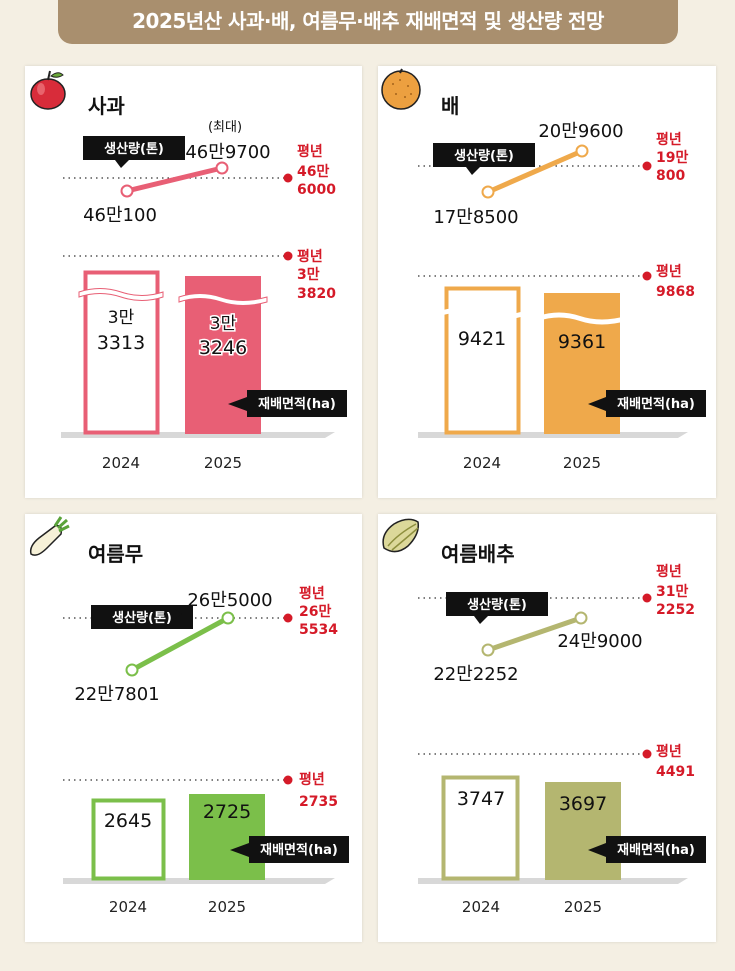 The height and width of the screenshot is (971, 735). What do you see at coordinates (316, 294) in the screenshot?
I see `avg-value-line2: 3820` at bounding box center [316, 294].